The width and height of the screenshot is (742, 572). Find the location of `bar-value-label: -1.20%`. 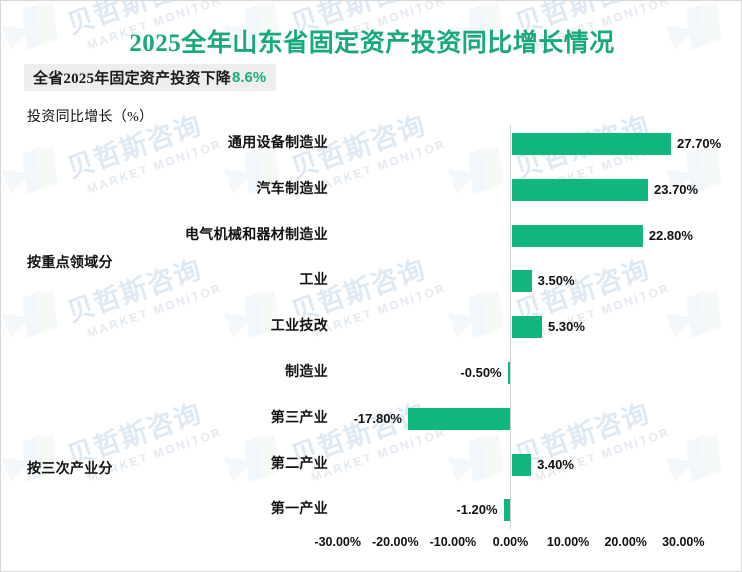

bar-value-label: -1.20% is located at coordinates (477, 510).